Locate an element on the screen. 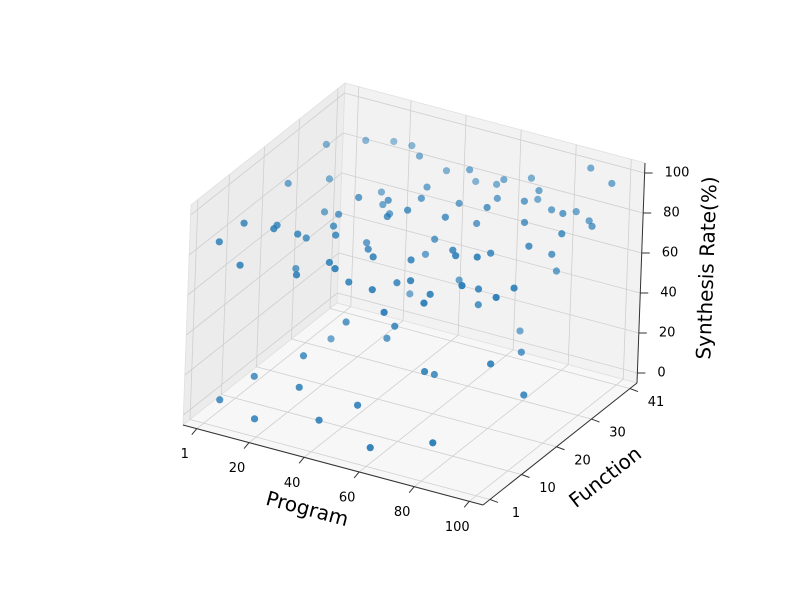 The image size is (800, 604). z-tick-label: 100 is located at coordinates (677, 173).